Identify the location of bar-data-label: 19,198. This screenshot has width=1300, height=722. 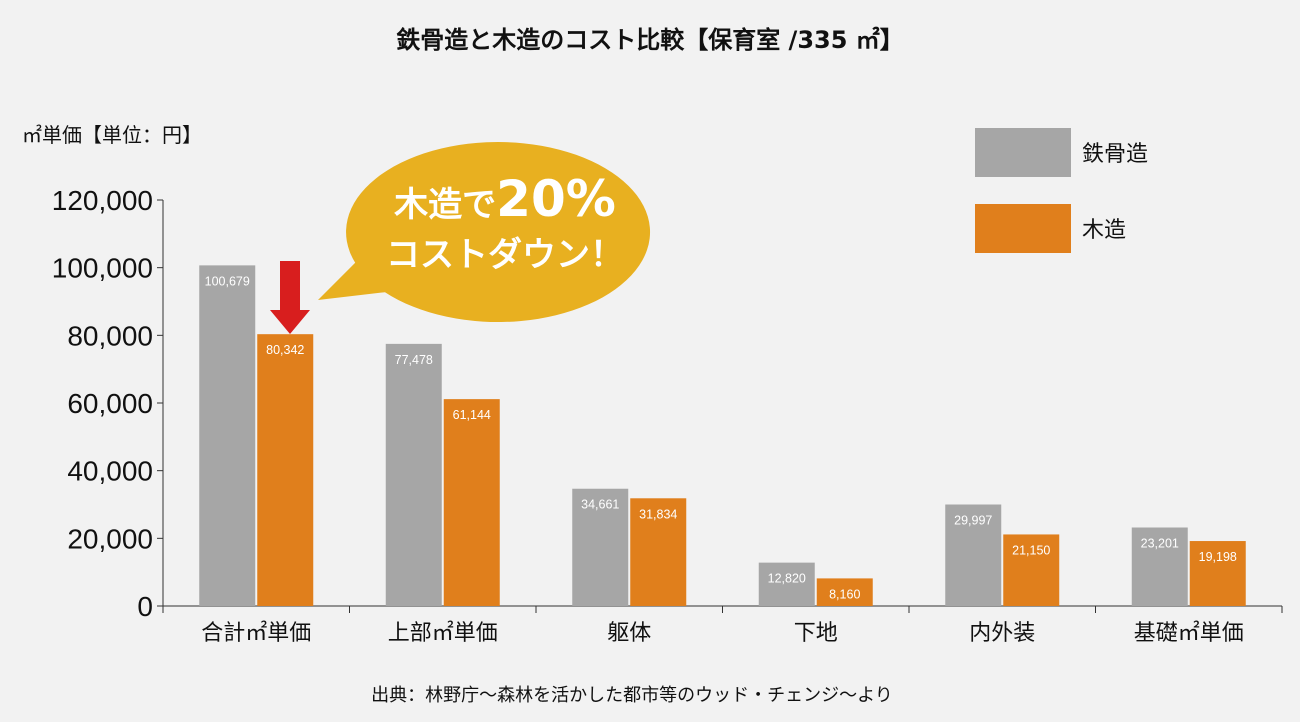
(1218, 557).